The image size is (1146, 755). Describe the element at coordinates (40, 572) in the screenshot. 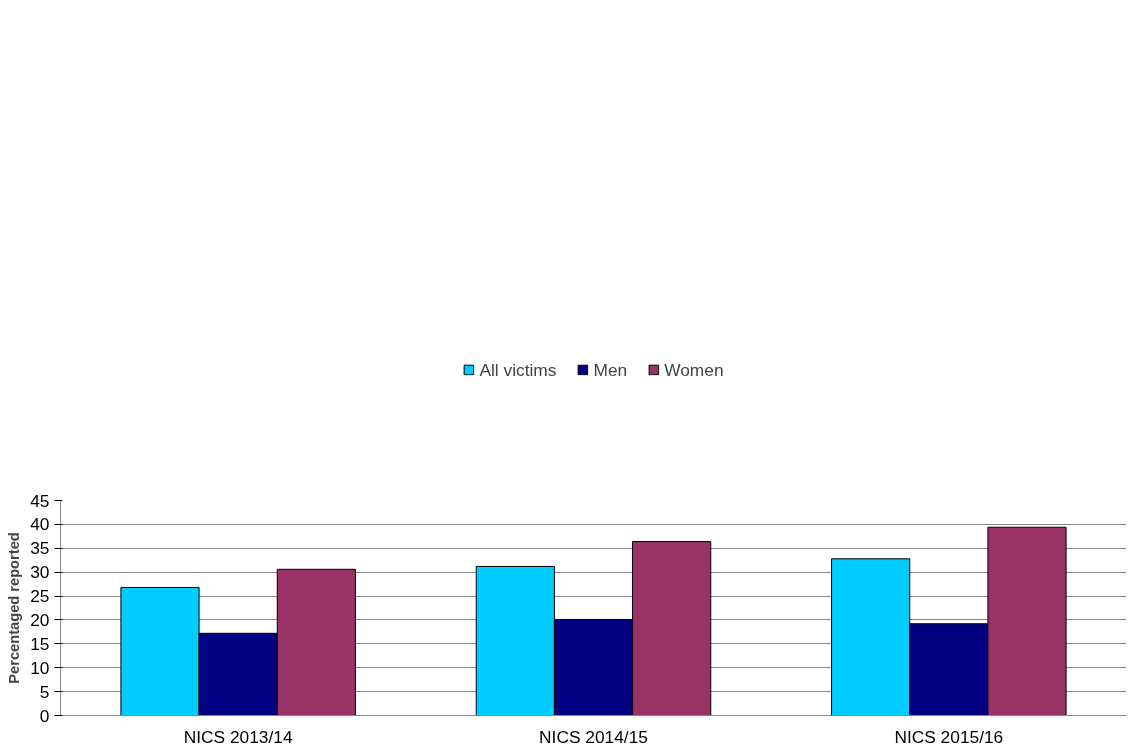

I see `y-tick-label: 30` at that location.